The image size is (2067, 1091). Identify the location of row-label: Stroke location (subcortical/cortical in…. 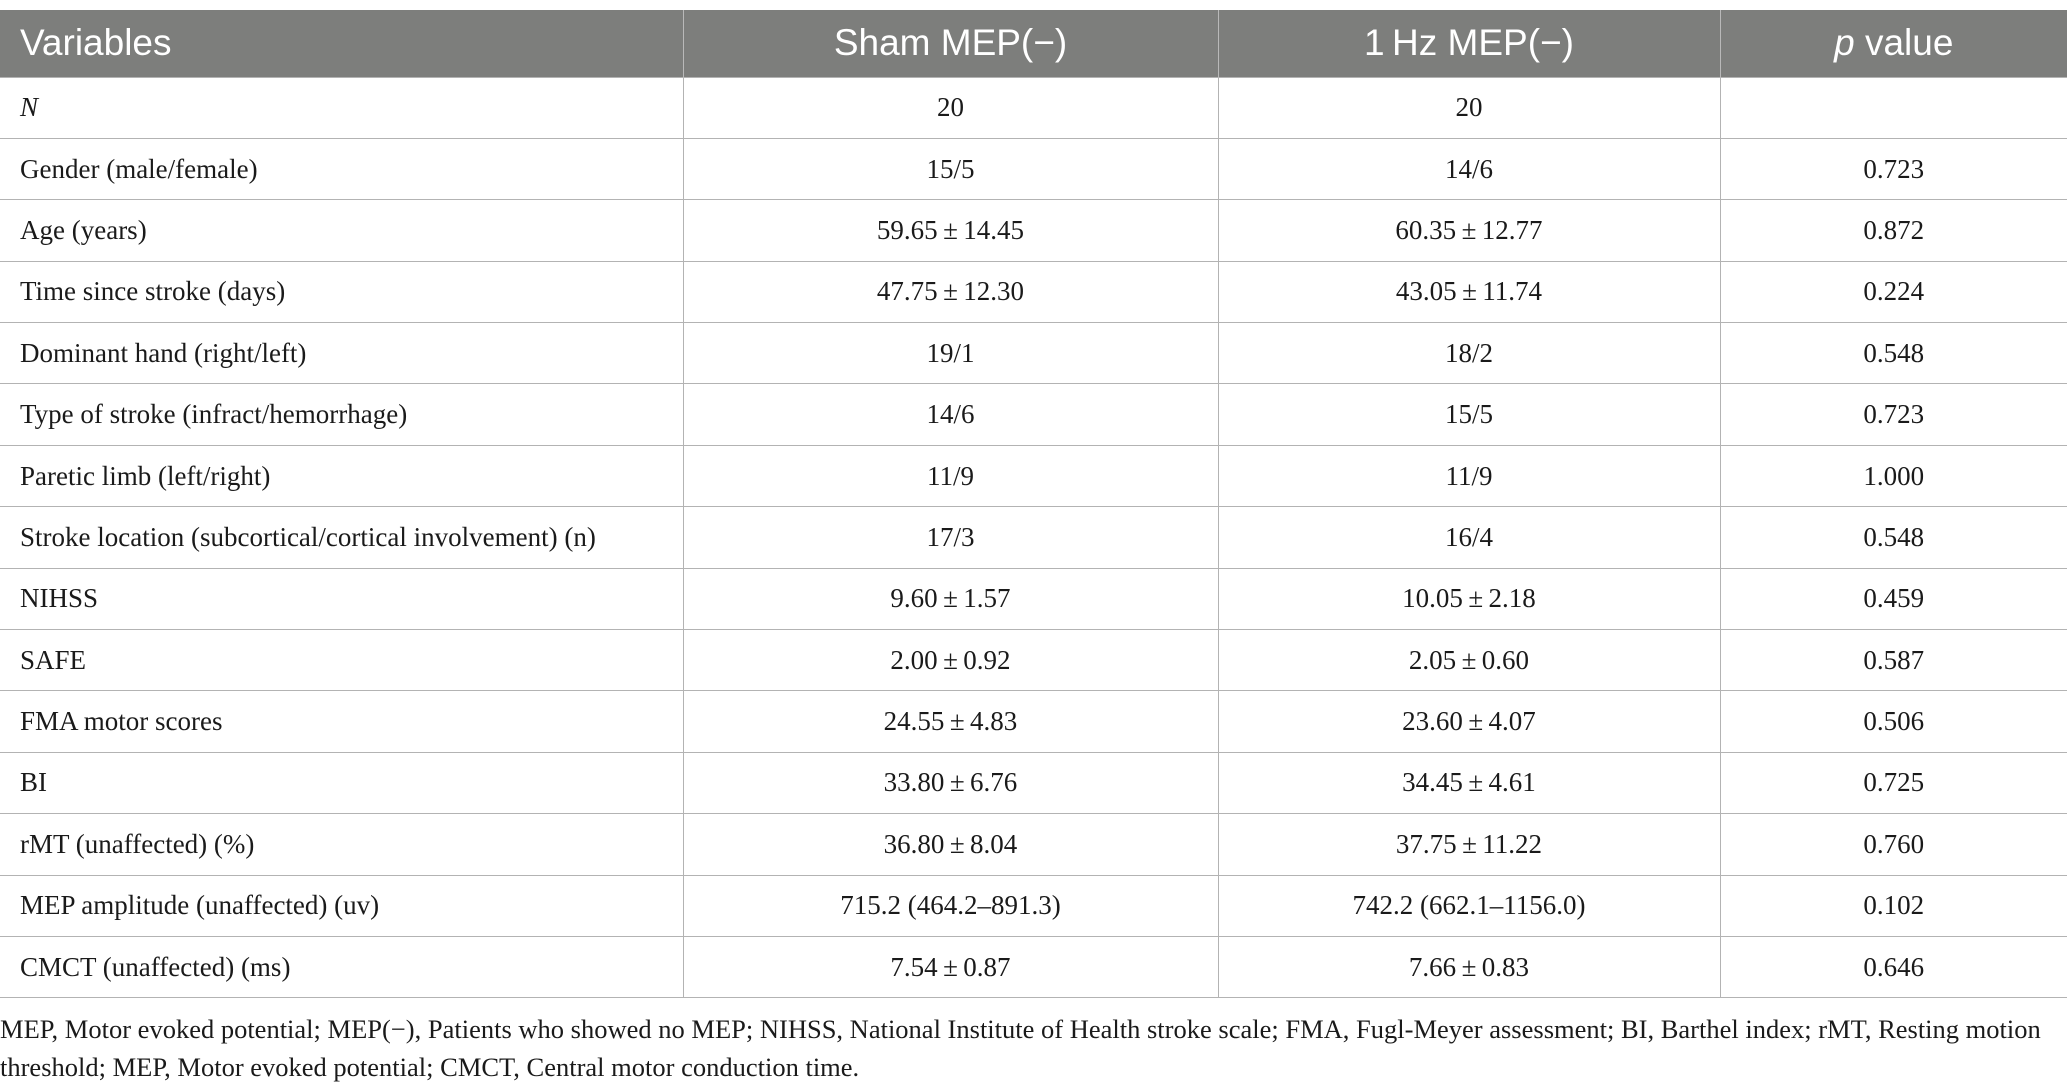
(342, 537).